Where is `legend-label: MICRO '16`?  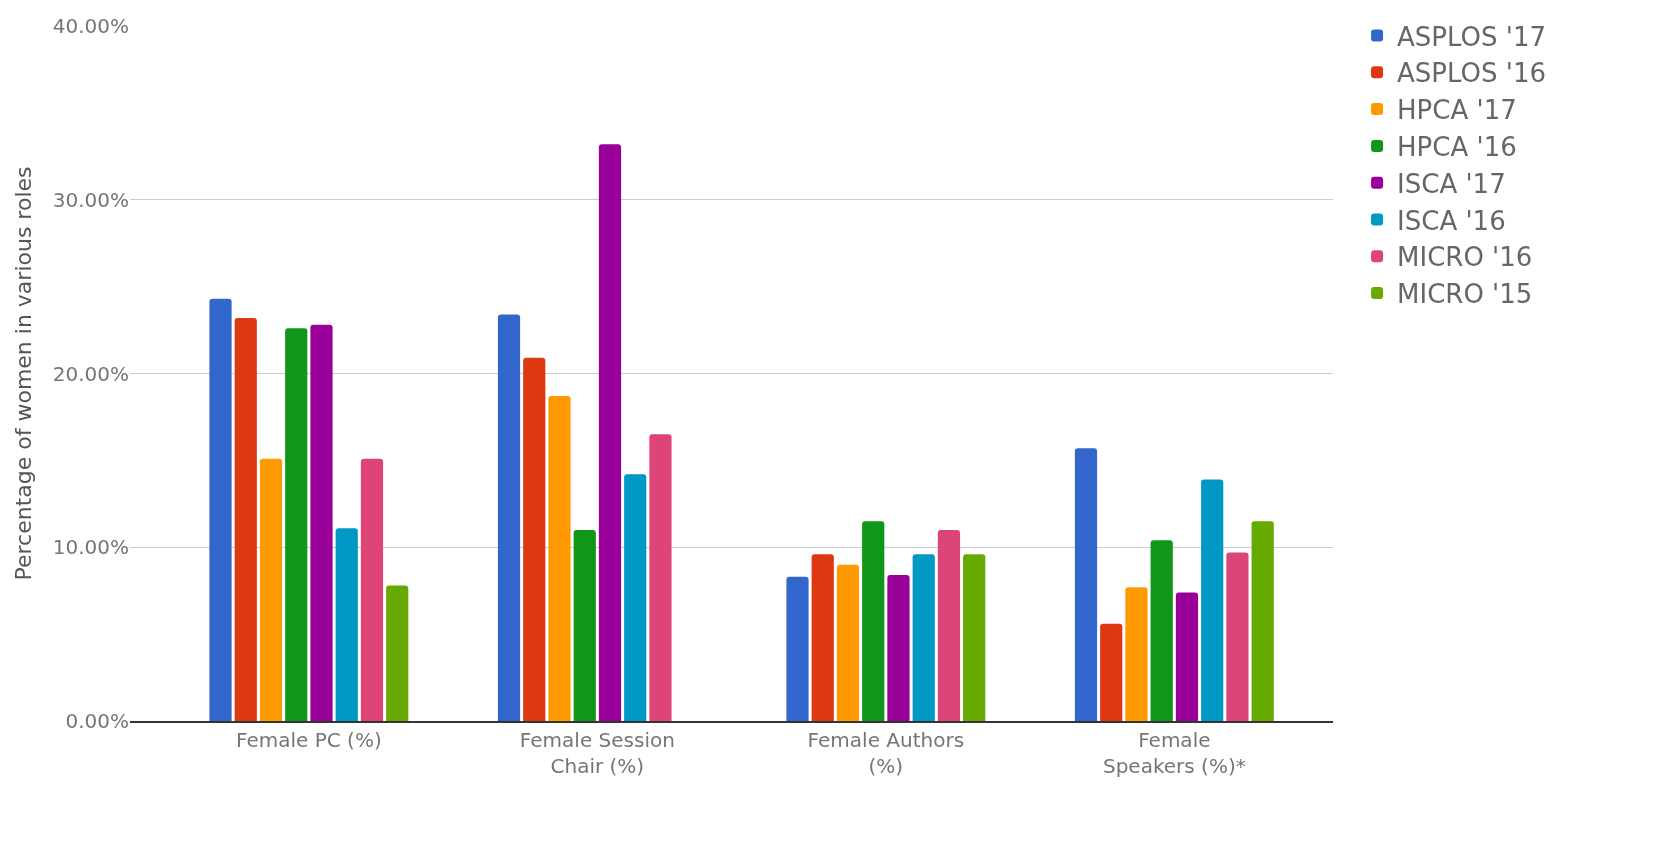 legend-label: MICRO '16 is located at coordinates (1465, 257).